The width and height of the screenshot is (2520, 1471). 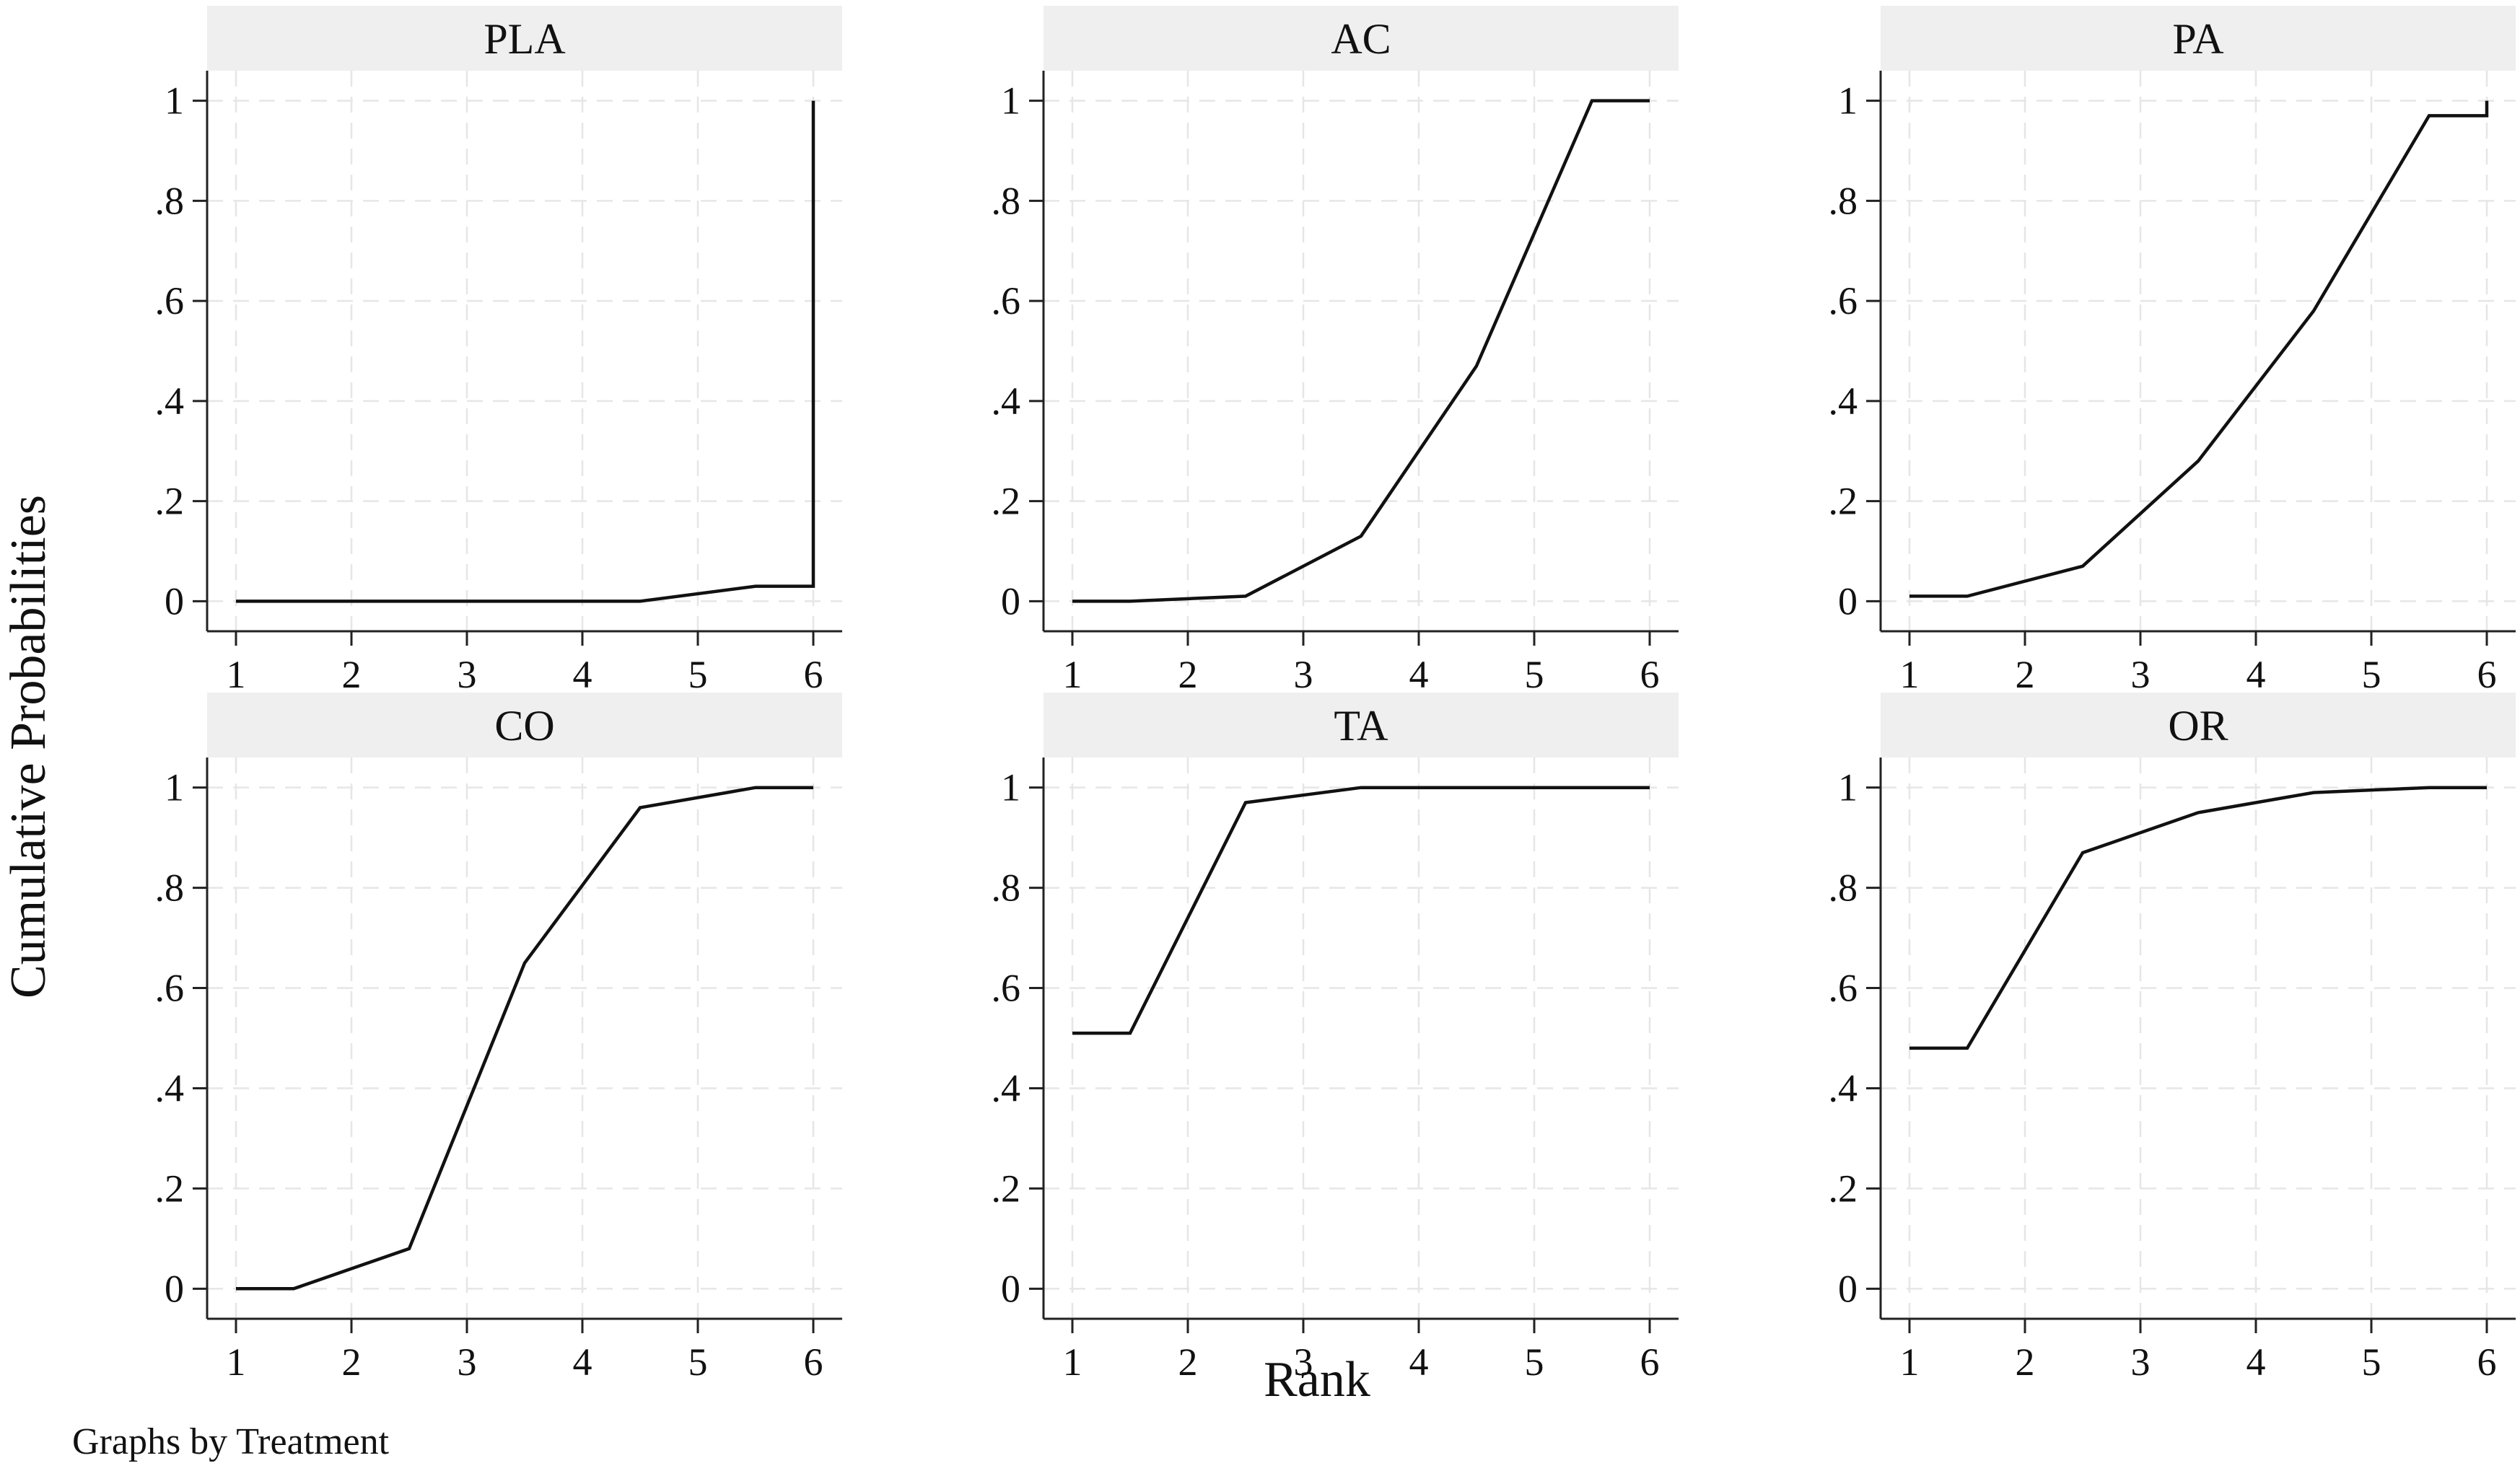 I want to click on y-axis-title: Cumulative Probabilities, so click(x=28, y=746).